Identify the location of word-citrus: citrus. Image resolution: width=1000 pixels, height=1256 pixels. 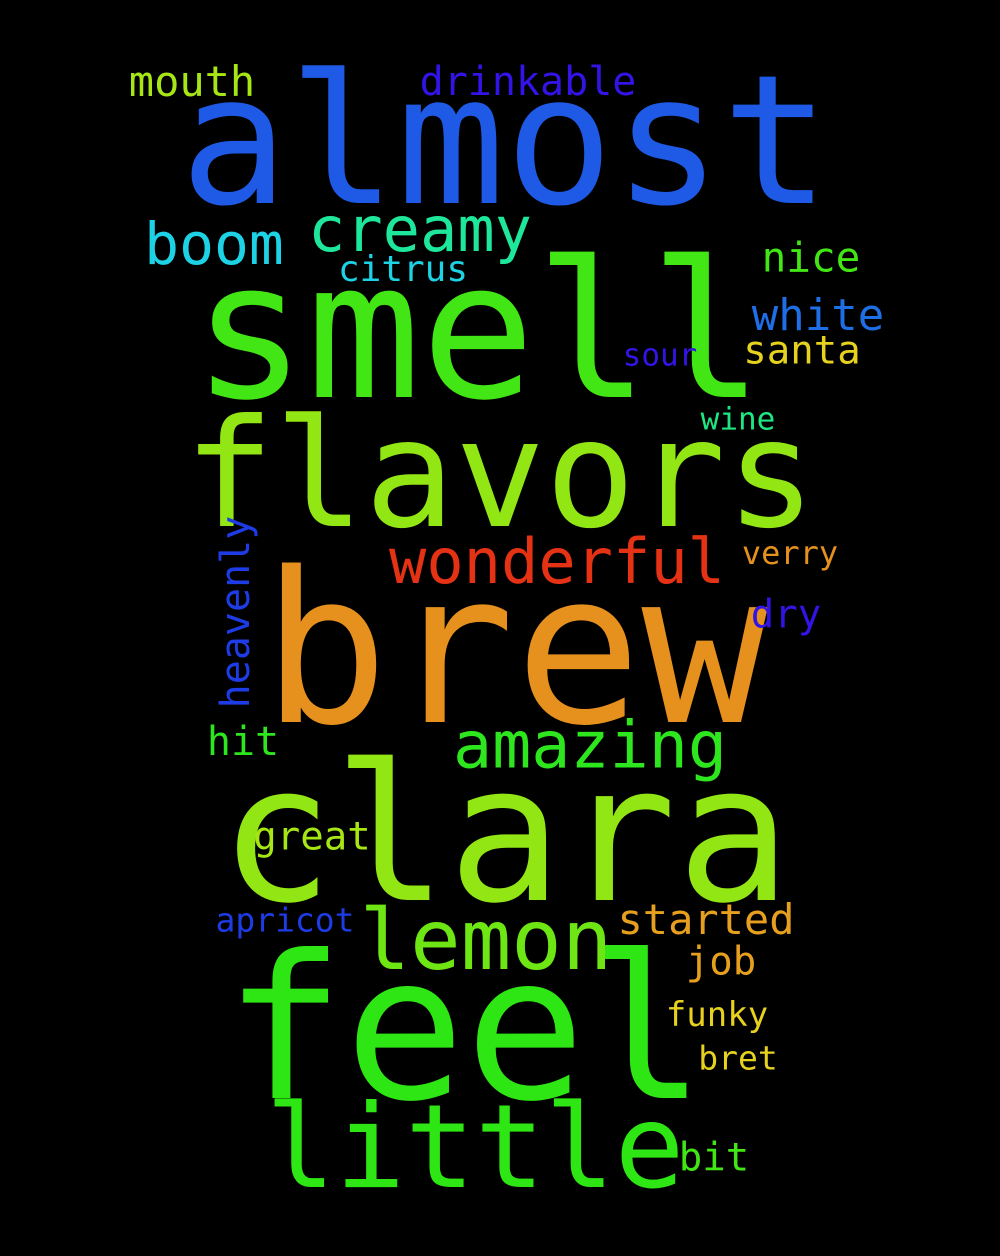
(403, 269).